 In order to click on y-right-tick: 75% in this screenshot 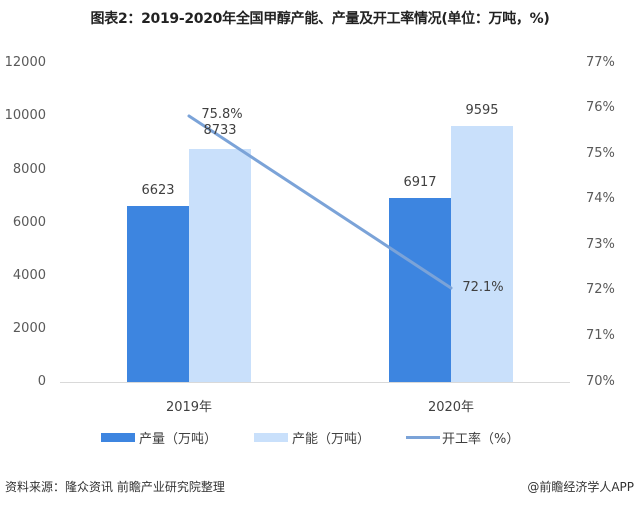, I will do `click(600, 153)`.